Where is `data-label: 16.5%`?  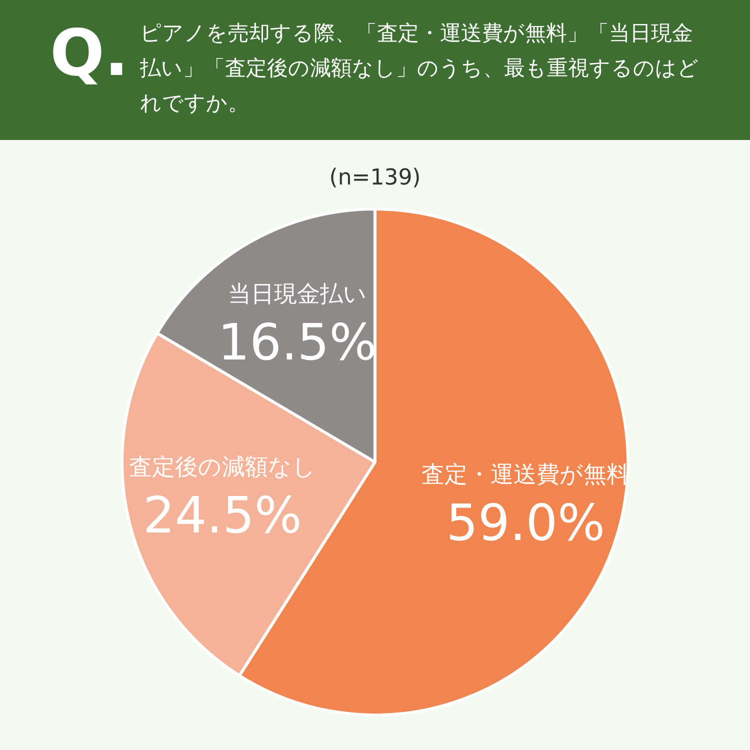 data-label: 16.5% is located at coordinates (297, 343).